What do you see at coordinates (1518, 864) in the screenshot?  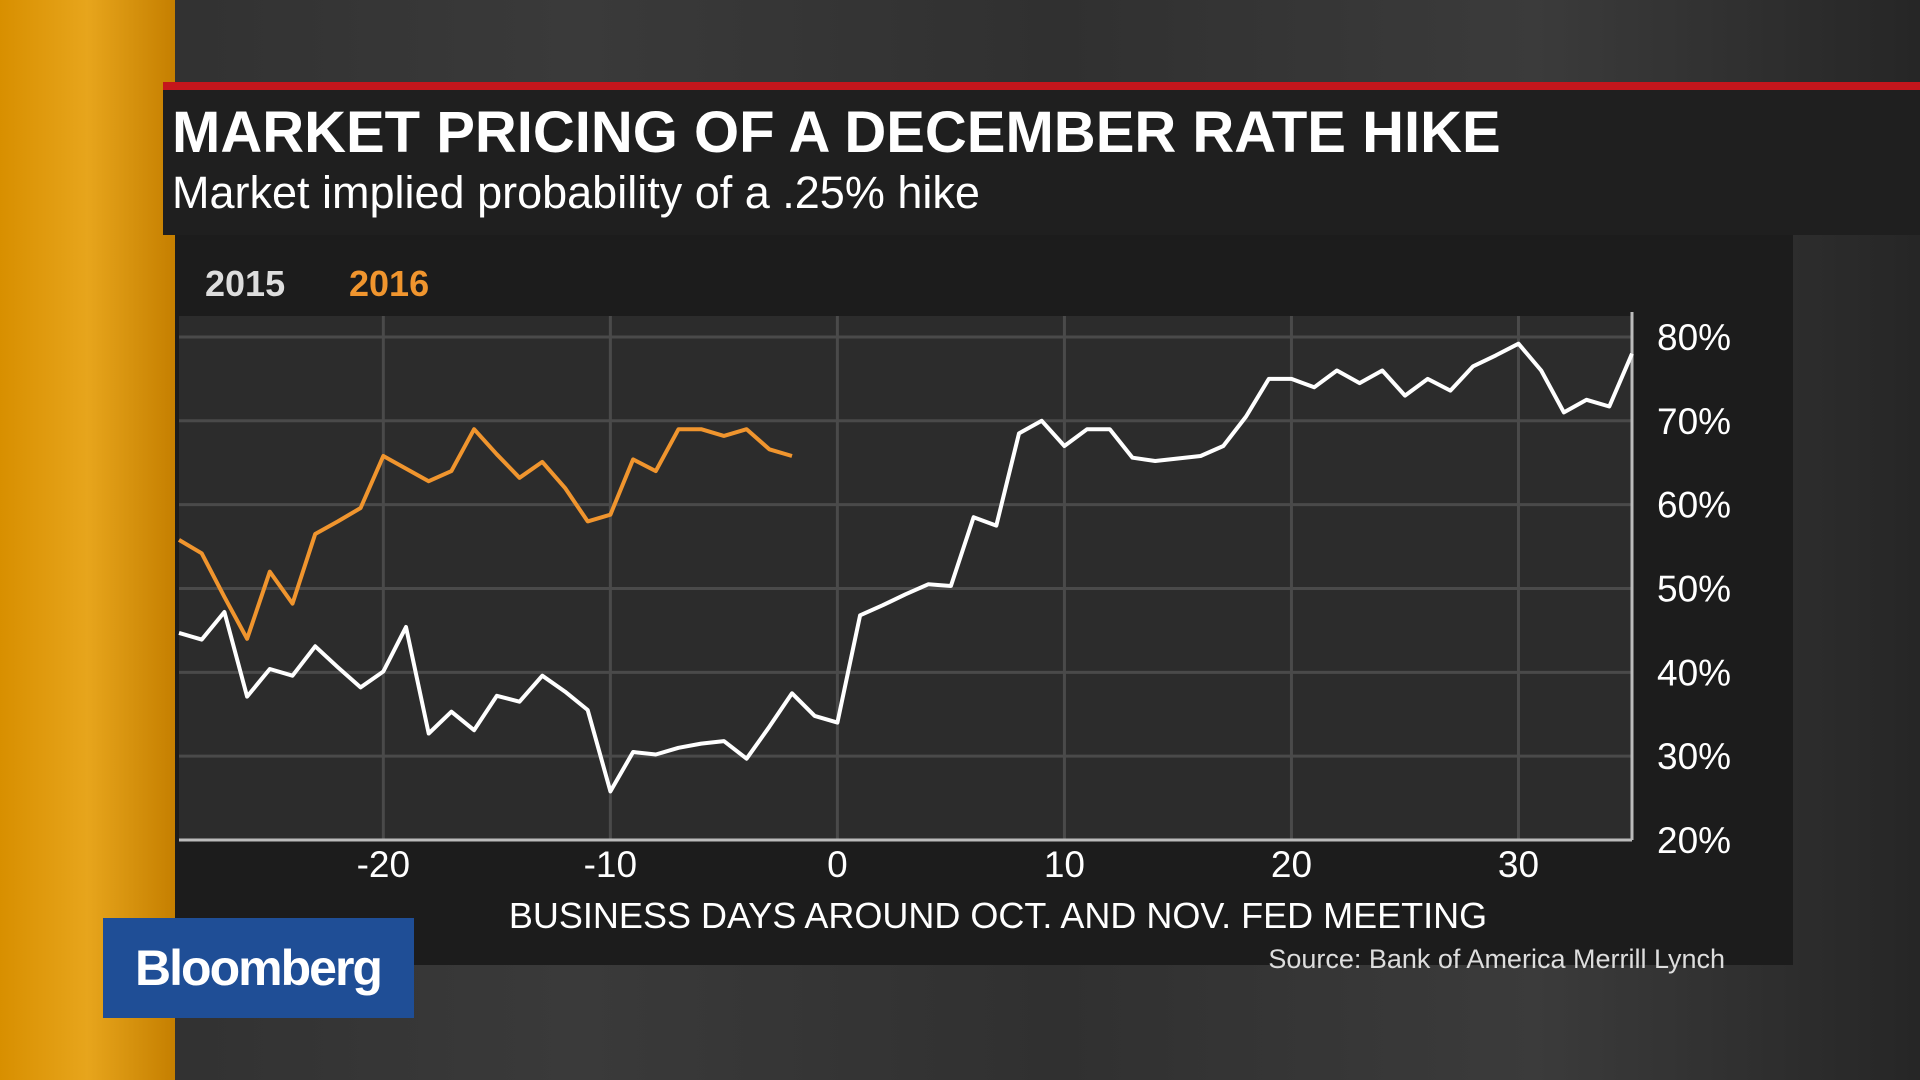 I see `x-tick-label: 30` at bounding box center [1518, 864].